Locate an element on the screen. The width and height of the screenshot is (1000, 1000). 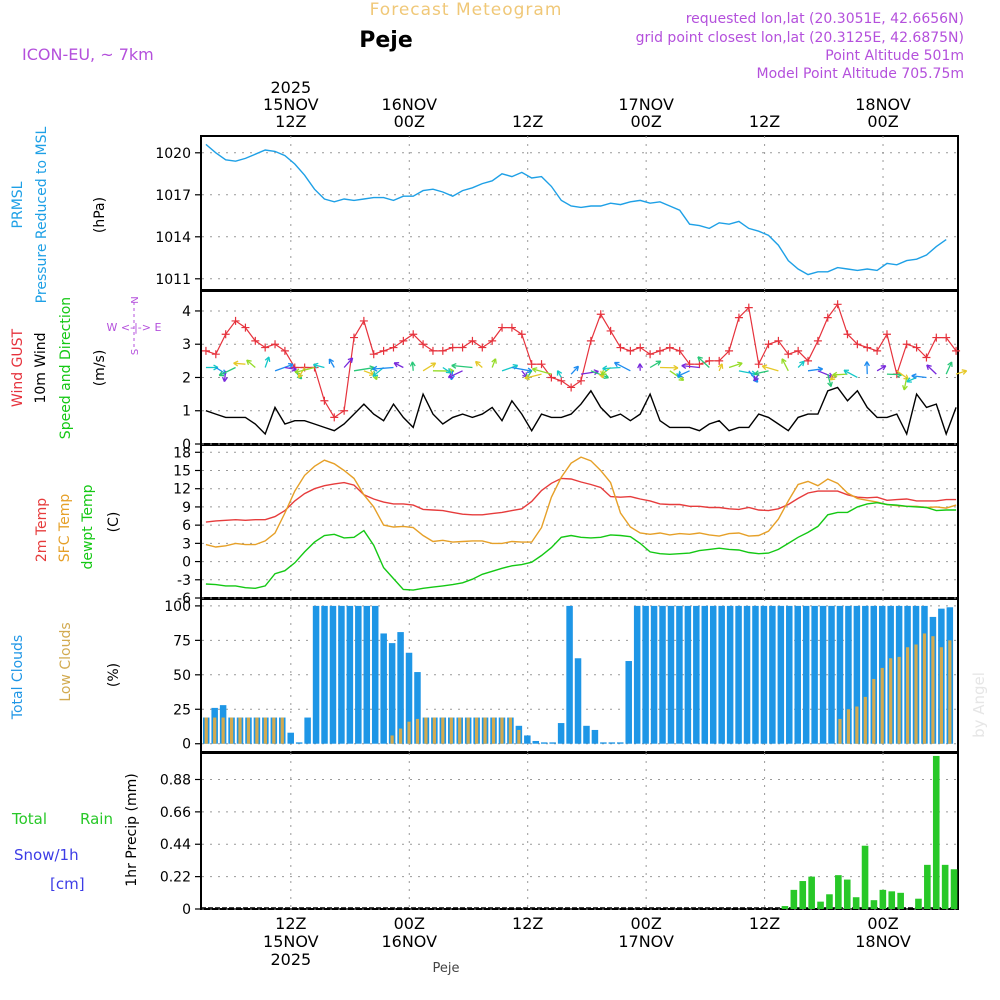
pressure-line is located at coordinates (576, 209).